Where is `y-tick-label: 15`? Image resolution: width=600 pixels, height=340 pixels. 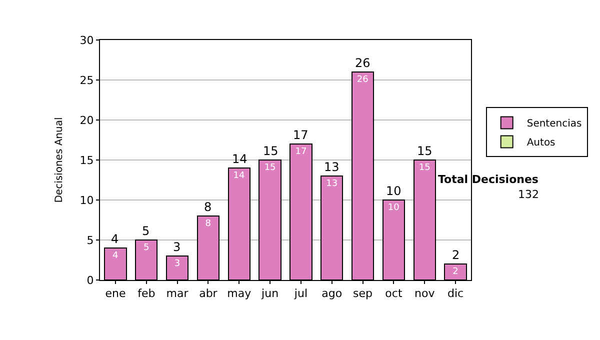 y-tick-label: 15 is located at coordinates (87, 160).